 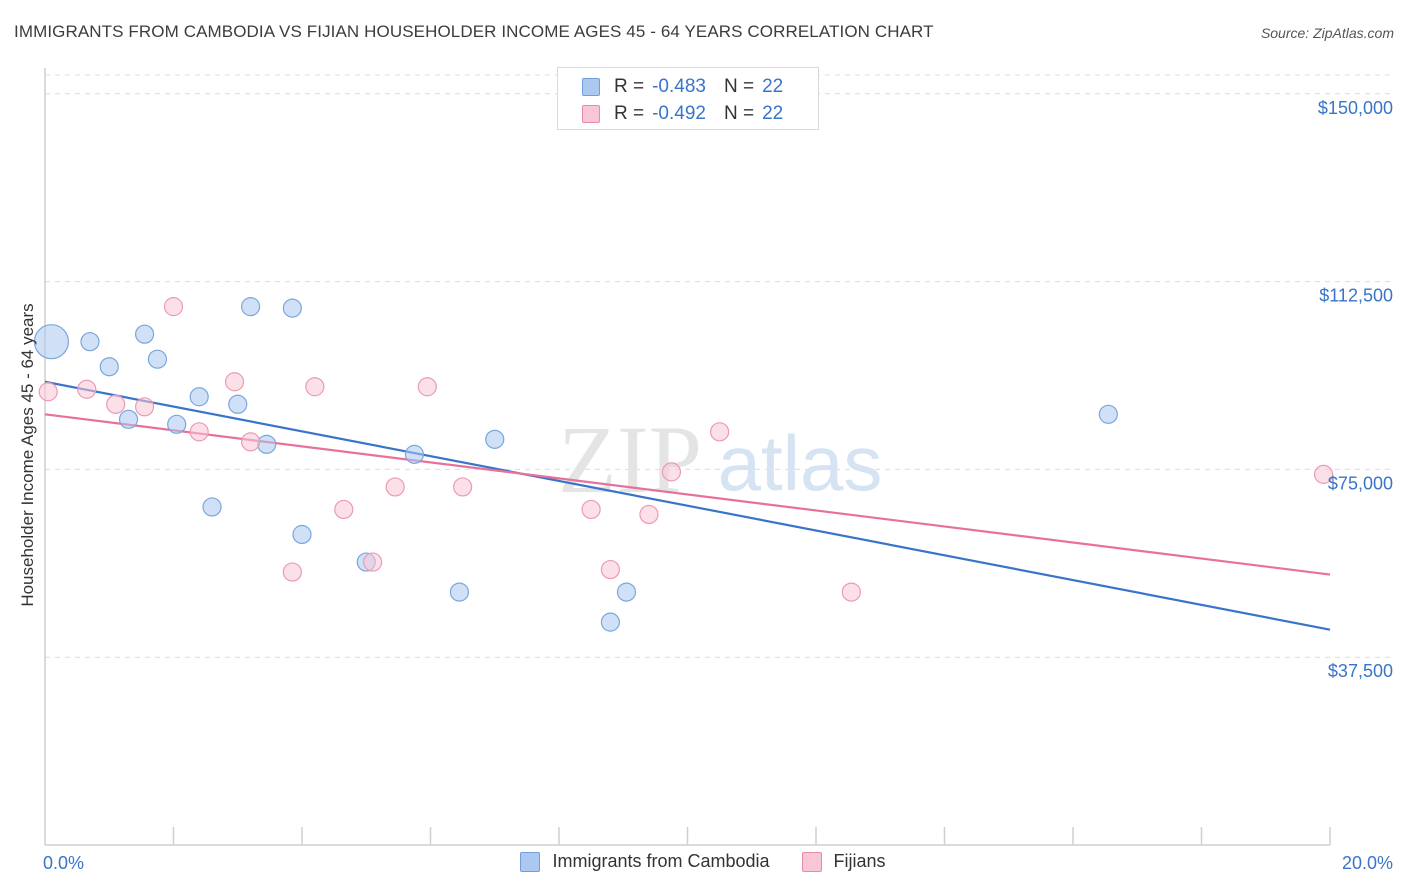 What do you see at coordinates (661, 861) in the screenshot?
I see `series-name-cambodia: Immigrants from Cambodia` at bounding box center [661, 861].